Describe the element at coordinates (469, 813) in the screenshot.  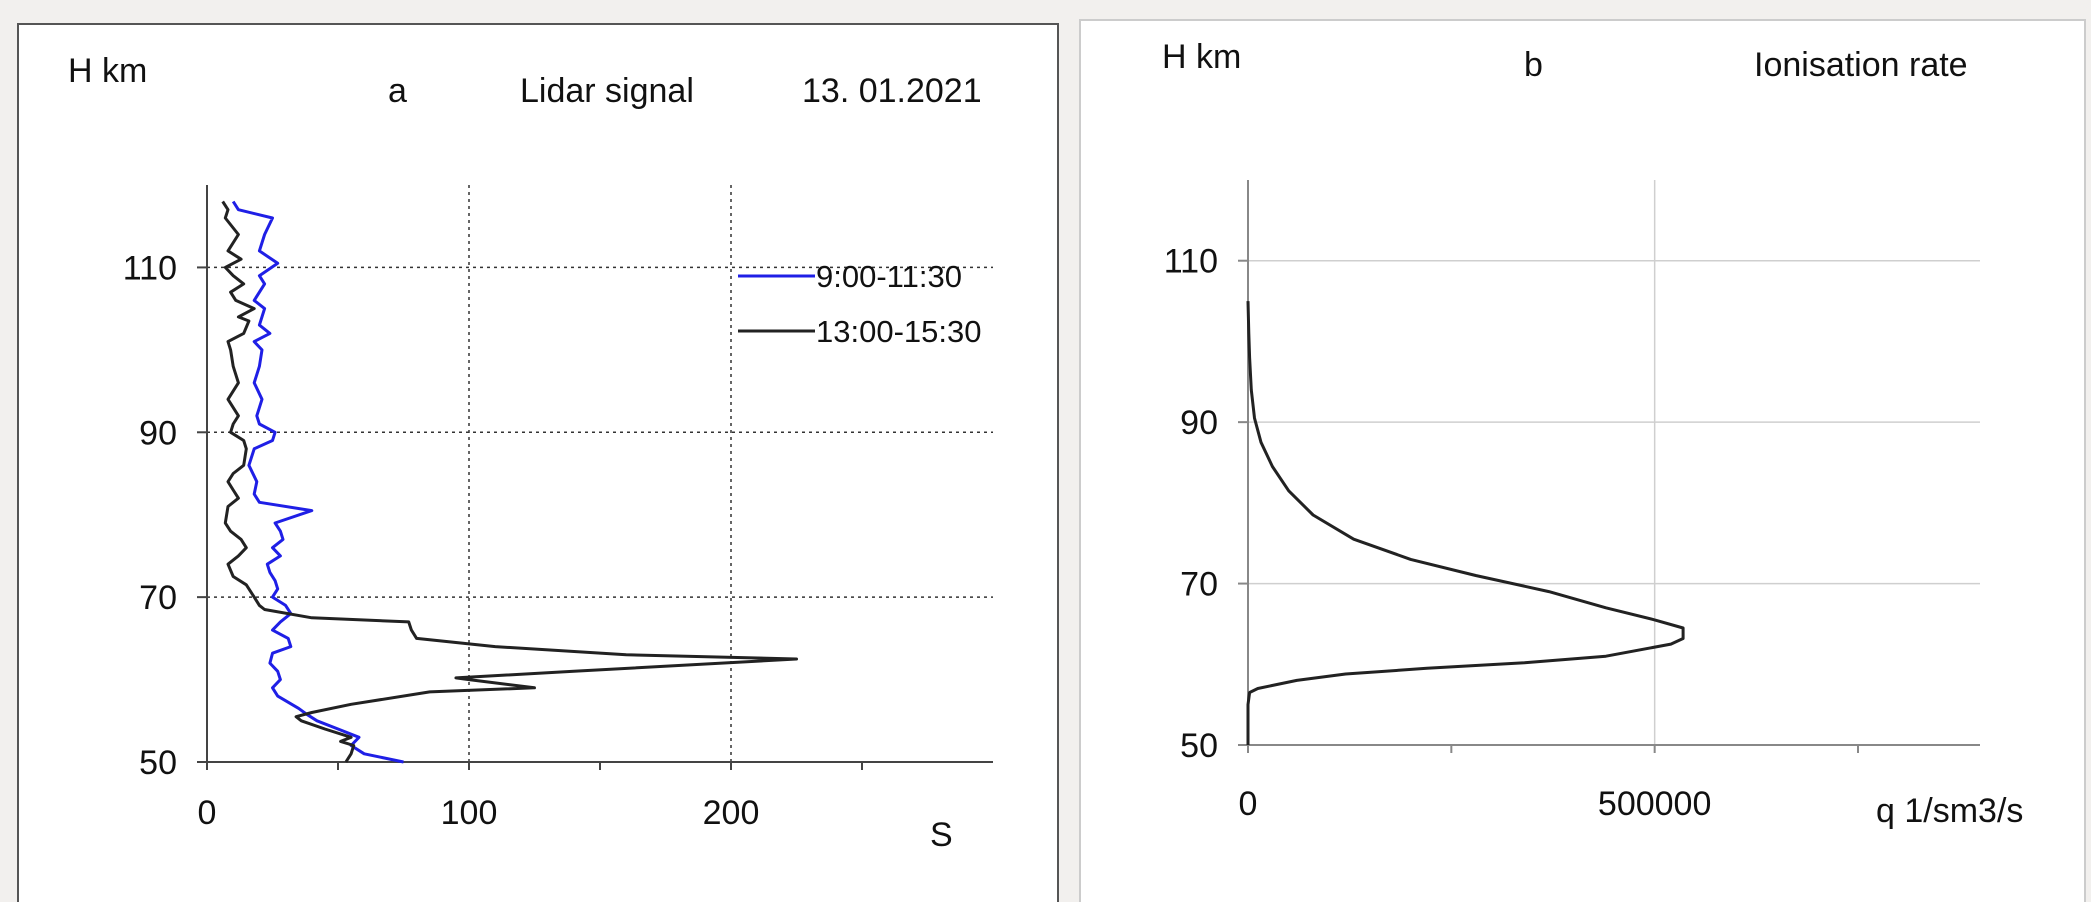
I see `panel-a-x-tick-label: 100` at that location.